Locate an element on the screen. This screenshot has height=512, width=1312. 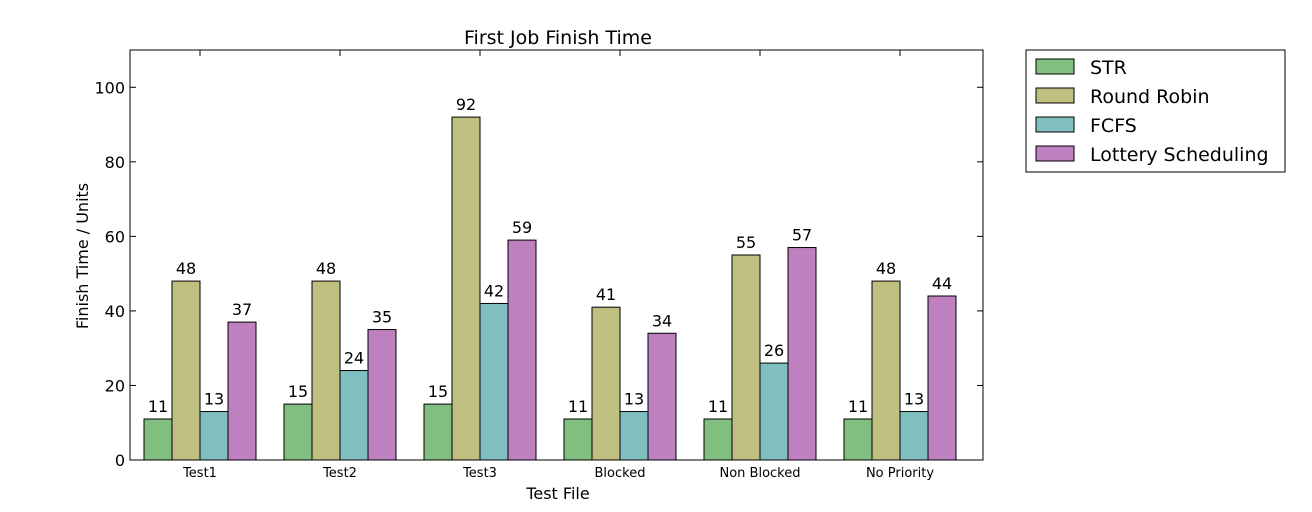
data-label: 34 is located at coordinates (662, 320).